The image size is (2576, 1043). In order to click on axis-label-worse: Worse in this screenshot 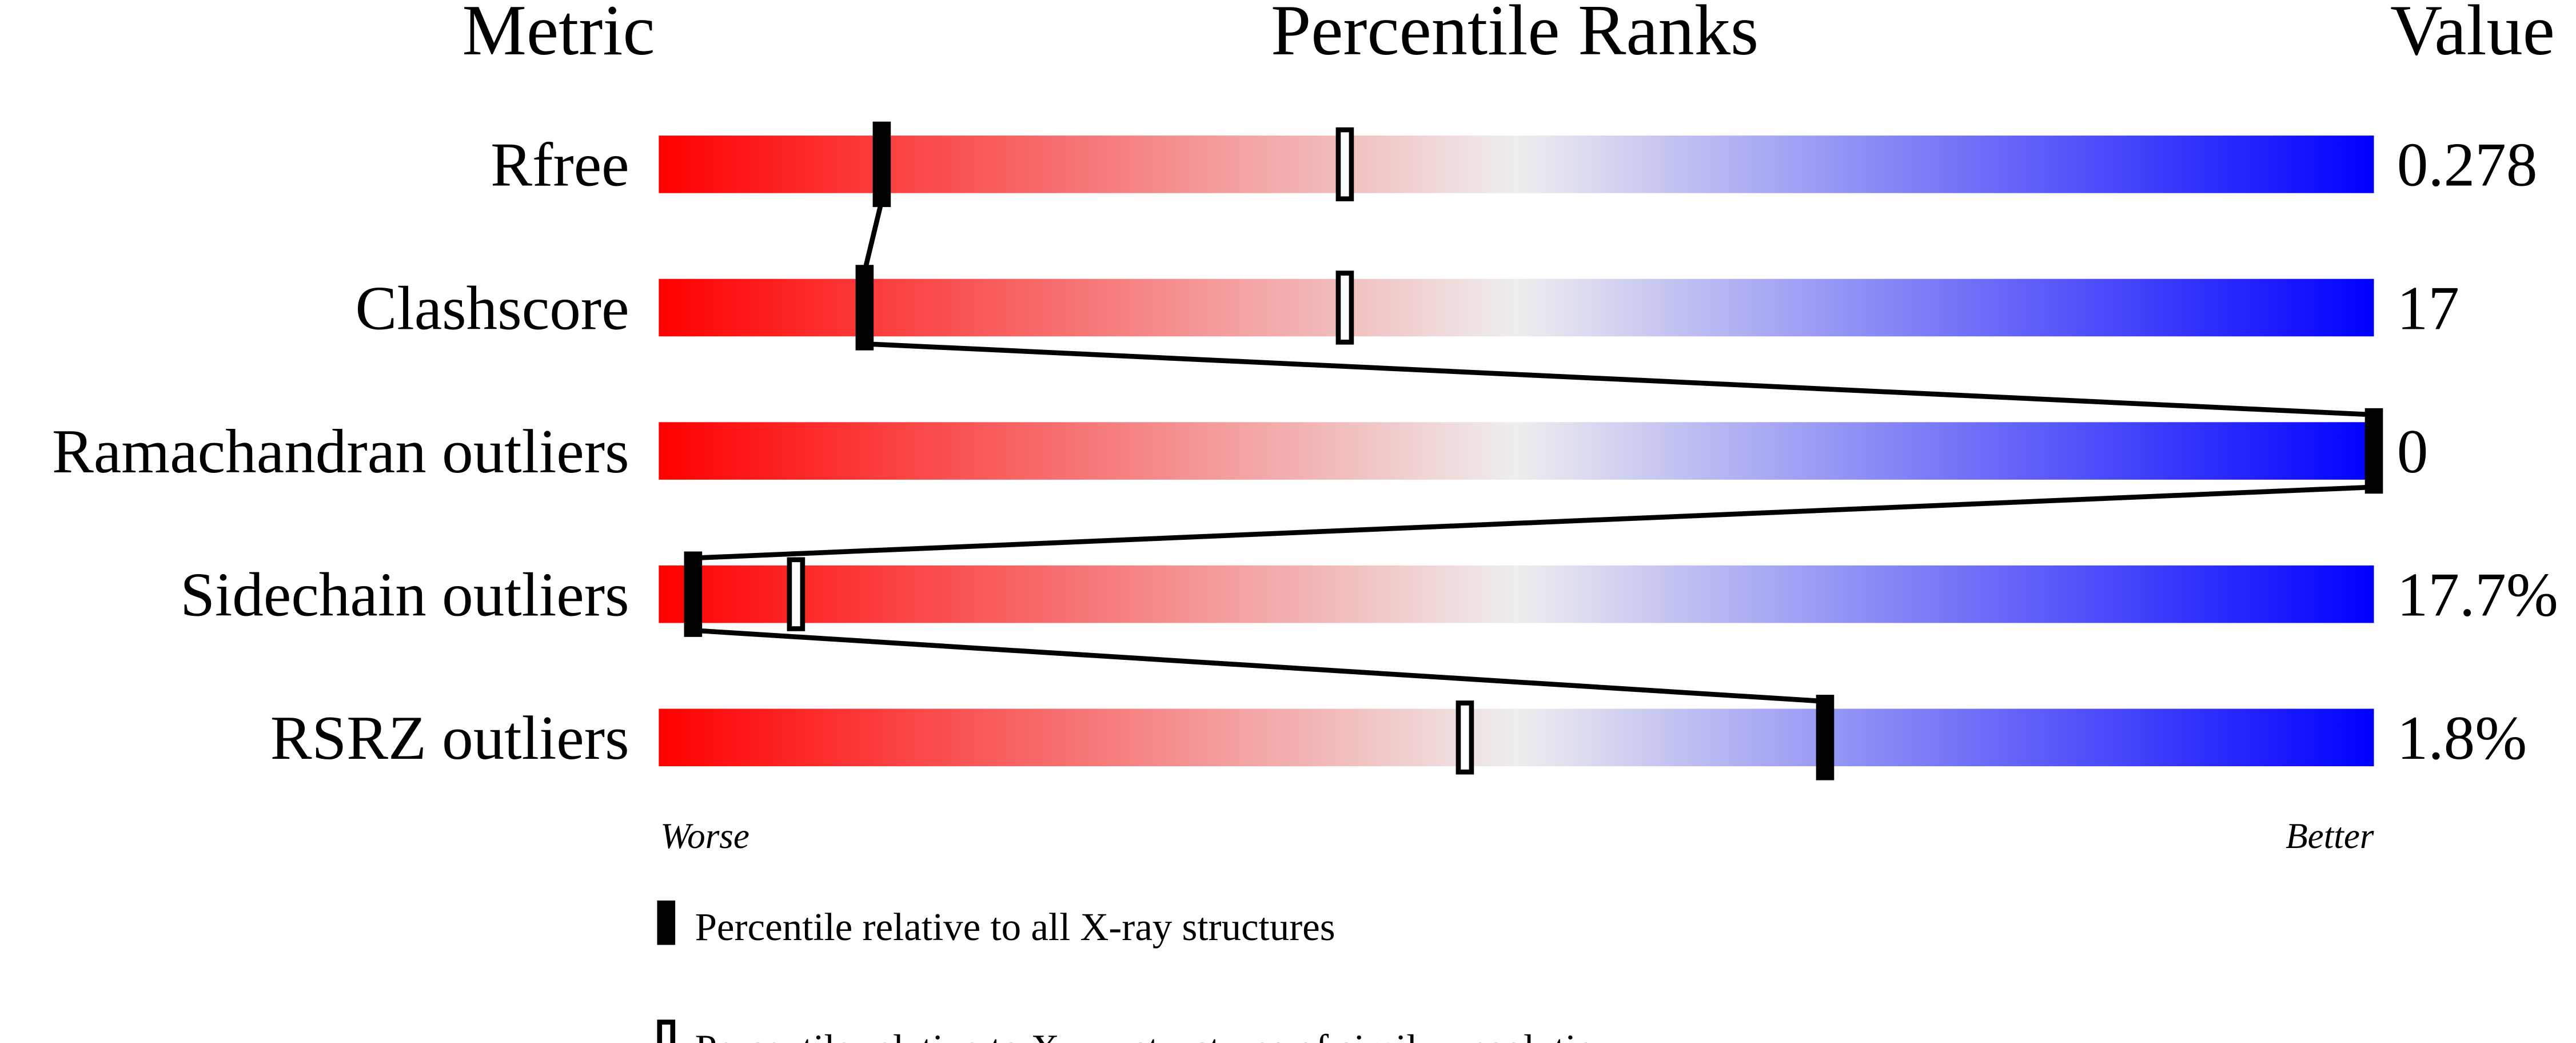, I will do `click(704, 836)`.